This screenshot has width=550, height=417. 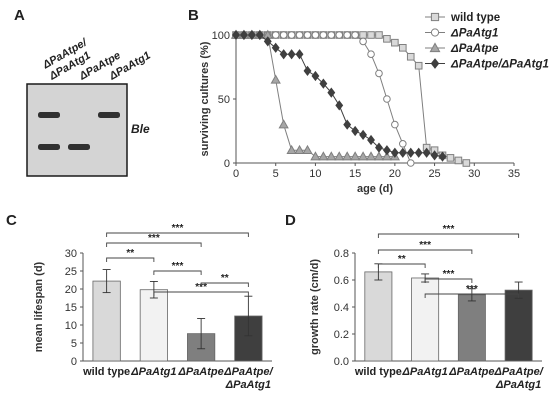 I want to click on panel-letter-c: C, so click(x=11, y=220).